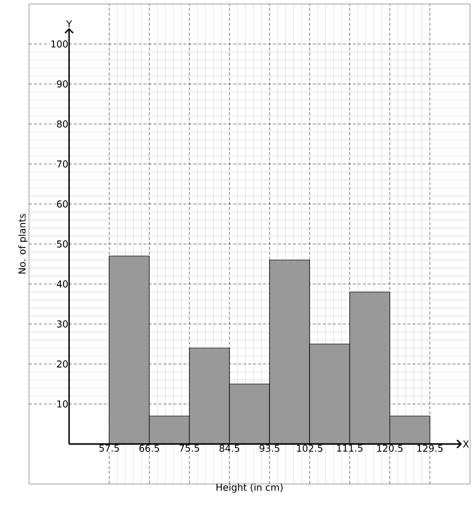 The width and height of the screenshot is (474, 510). I want to click on y-axis-title: No. of plants, so click(23, 244).